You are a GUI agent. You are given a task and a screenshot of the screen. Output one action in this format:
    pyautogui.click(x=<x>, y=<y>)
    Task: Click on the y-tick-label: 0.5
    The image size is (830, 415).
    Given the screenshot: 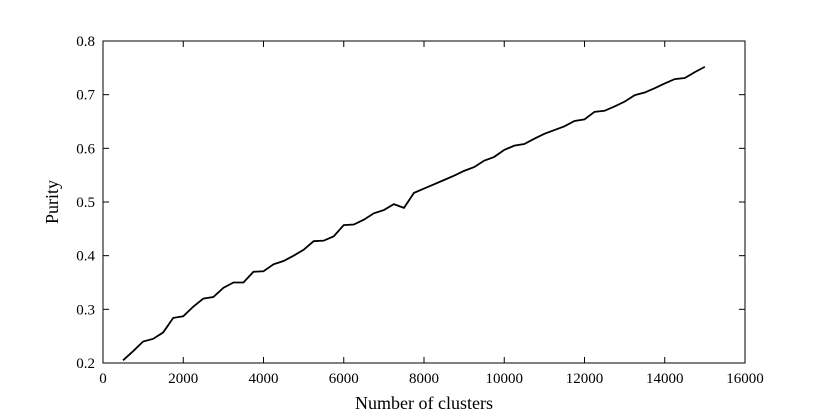 What is the action you would take?
    pyautogui.click(x=85, y=203)
    